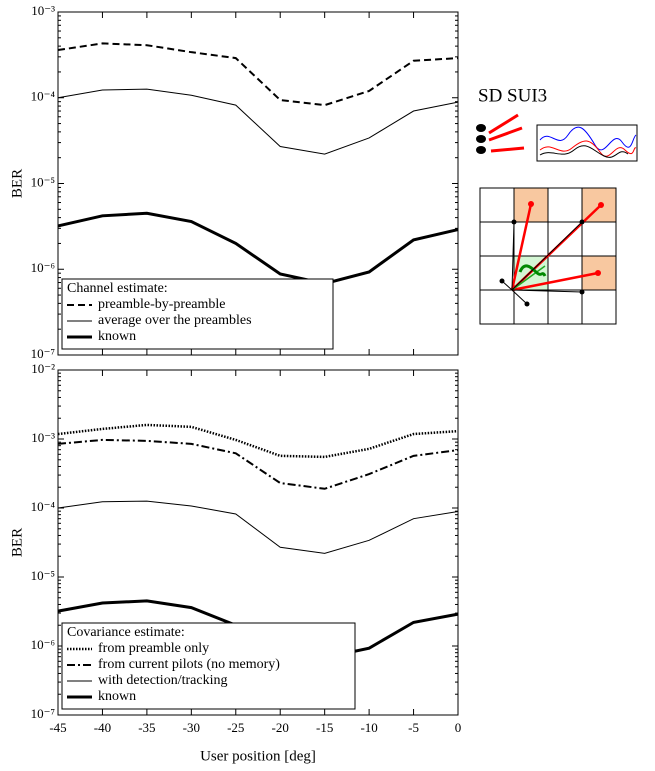  What do you see at coordinates (162, 680) in the screenshot?
I see `legend-label: with detection/tracking` at bounding box center [162, 680].